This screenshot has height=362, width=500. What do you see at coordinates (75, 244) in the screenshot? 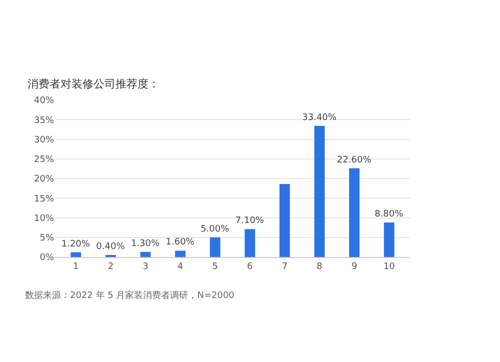
I see `data-label: 1.20%` at bounding box center [75, 244].